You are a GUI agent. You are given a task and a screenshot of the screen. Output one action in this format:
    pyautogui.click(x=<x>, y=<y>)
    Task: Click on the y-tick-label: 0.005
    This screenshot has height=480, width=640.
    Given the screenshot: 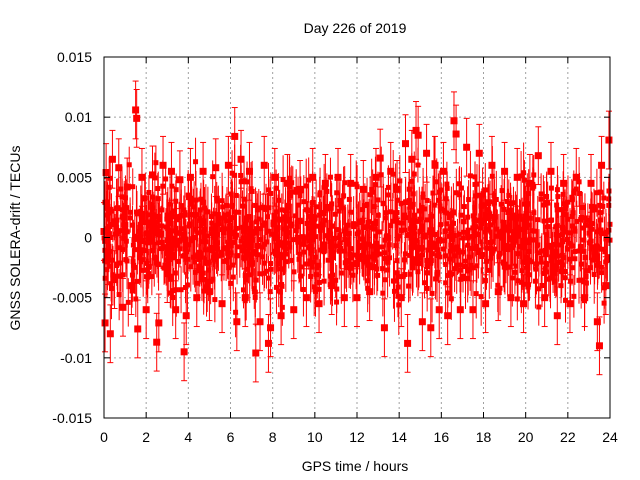 What is the action you would take?
    pyautogui.click(x=74, y=177)
    